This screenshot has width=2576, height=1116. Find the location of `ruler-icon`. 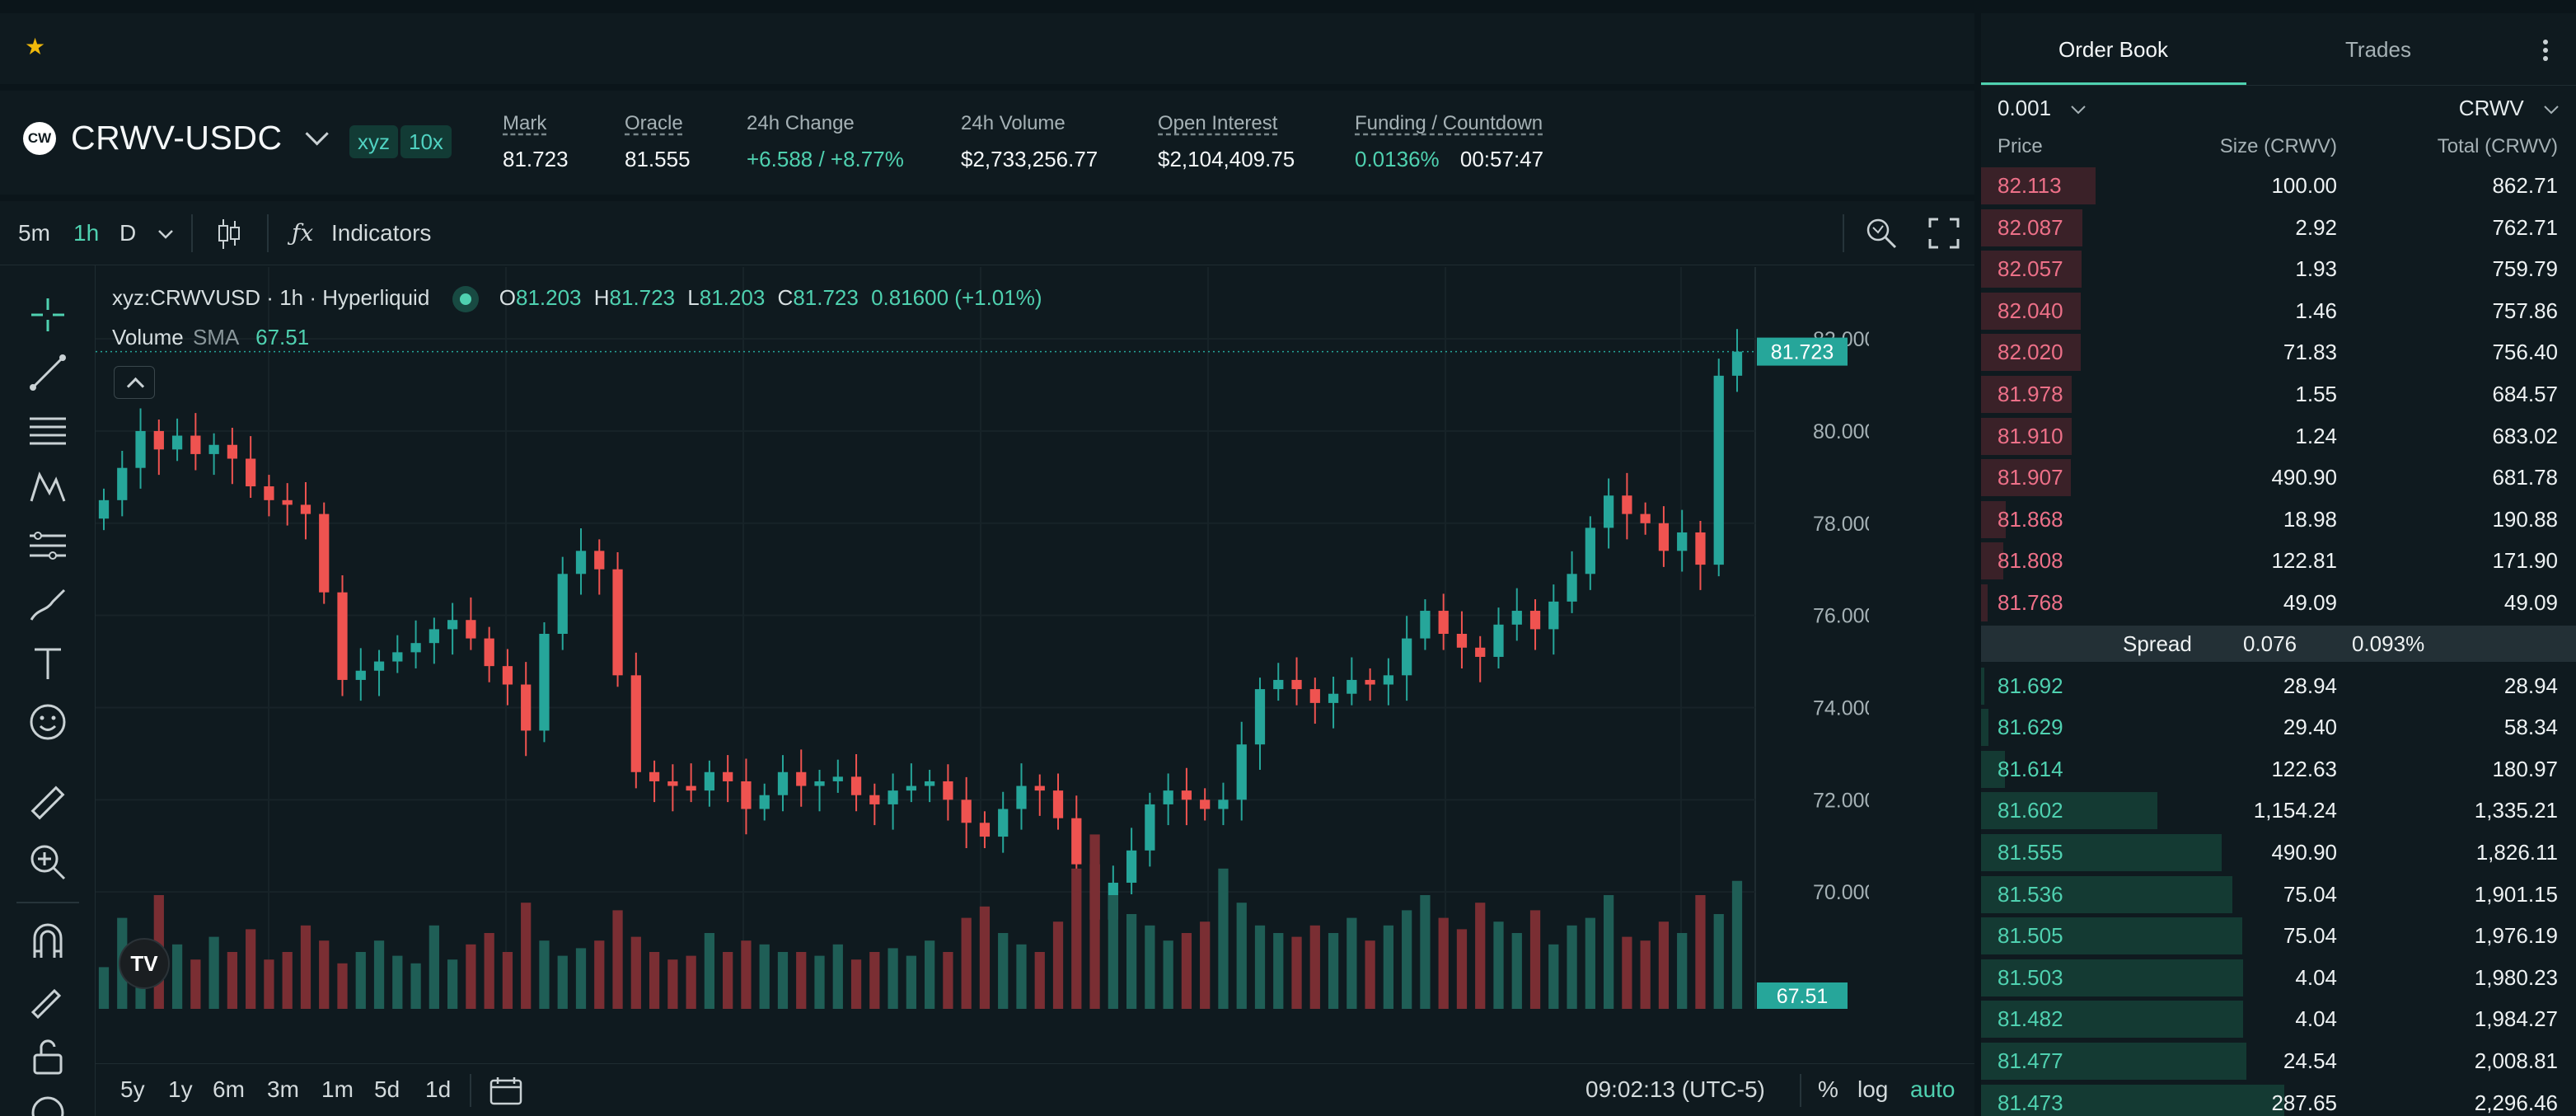

ruler-icon is located at coordinates (48, 803).